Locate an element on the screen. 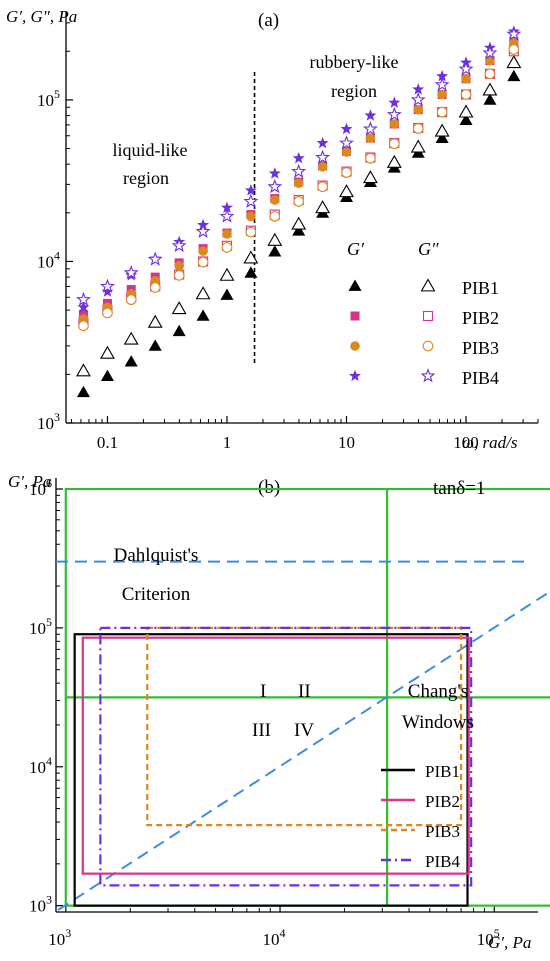 This screenshot has height=961, width=550. quadrant-label-iii: III is located at coordinates (261, 730).